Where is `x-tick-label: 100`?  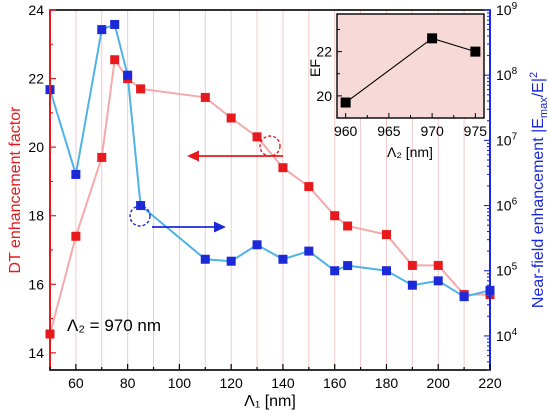 x-tick-label: 100 is located at coordinates (180, 383).